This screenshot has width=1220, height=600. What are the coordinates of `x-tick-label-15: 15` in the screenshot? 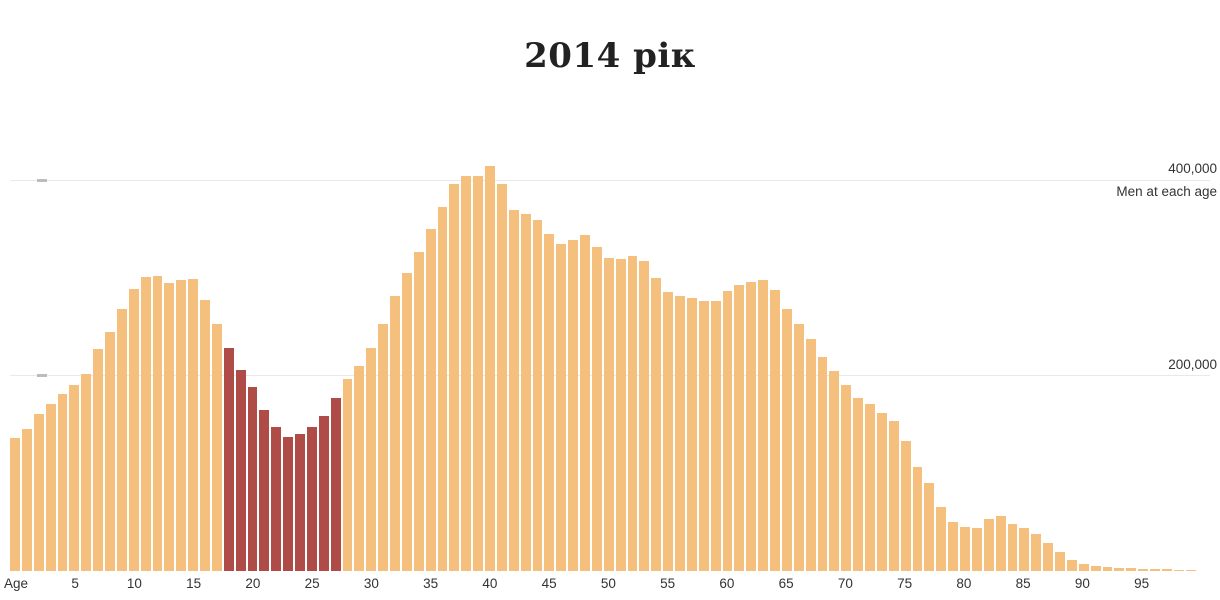 It's located at (194, 583).